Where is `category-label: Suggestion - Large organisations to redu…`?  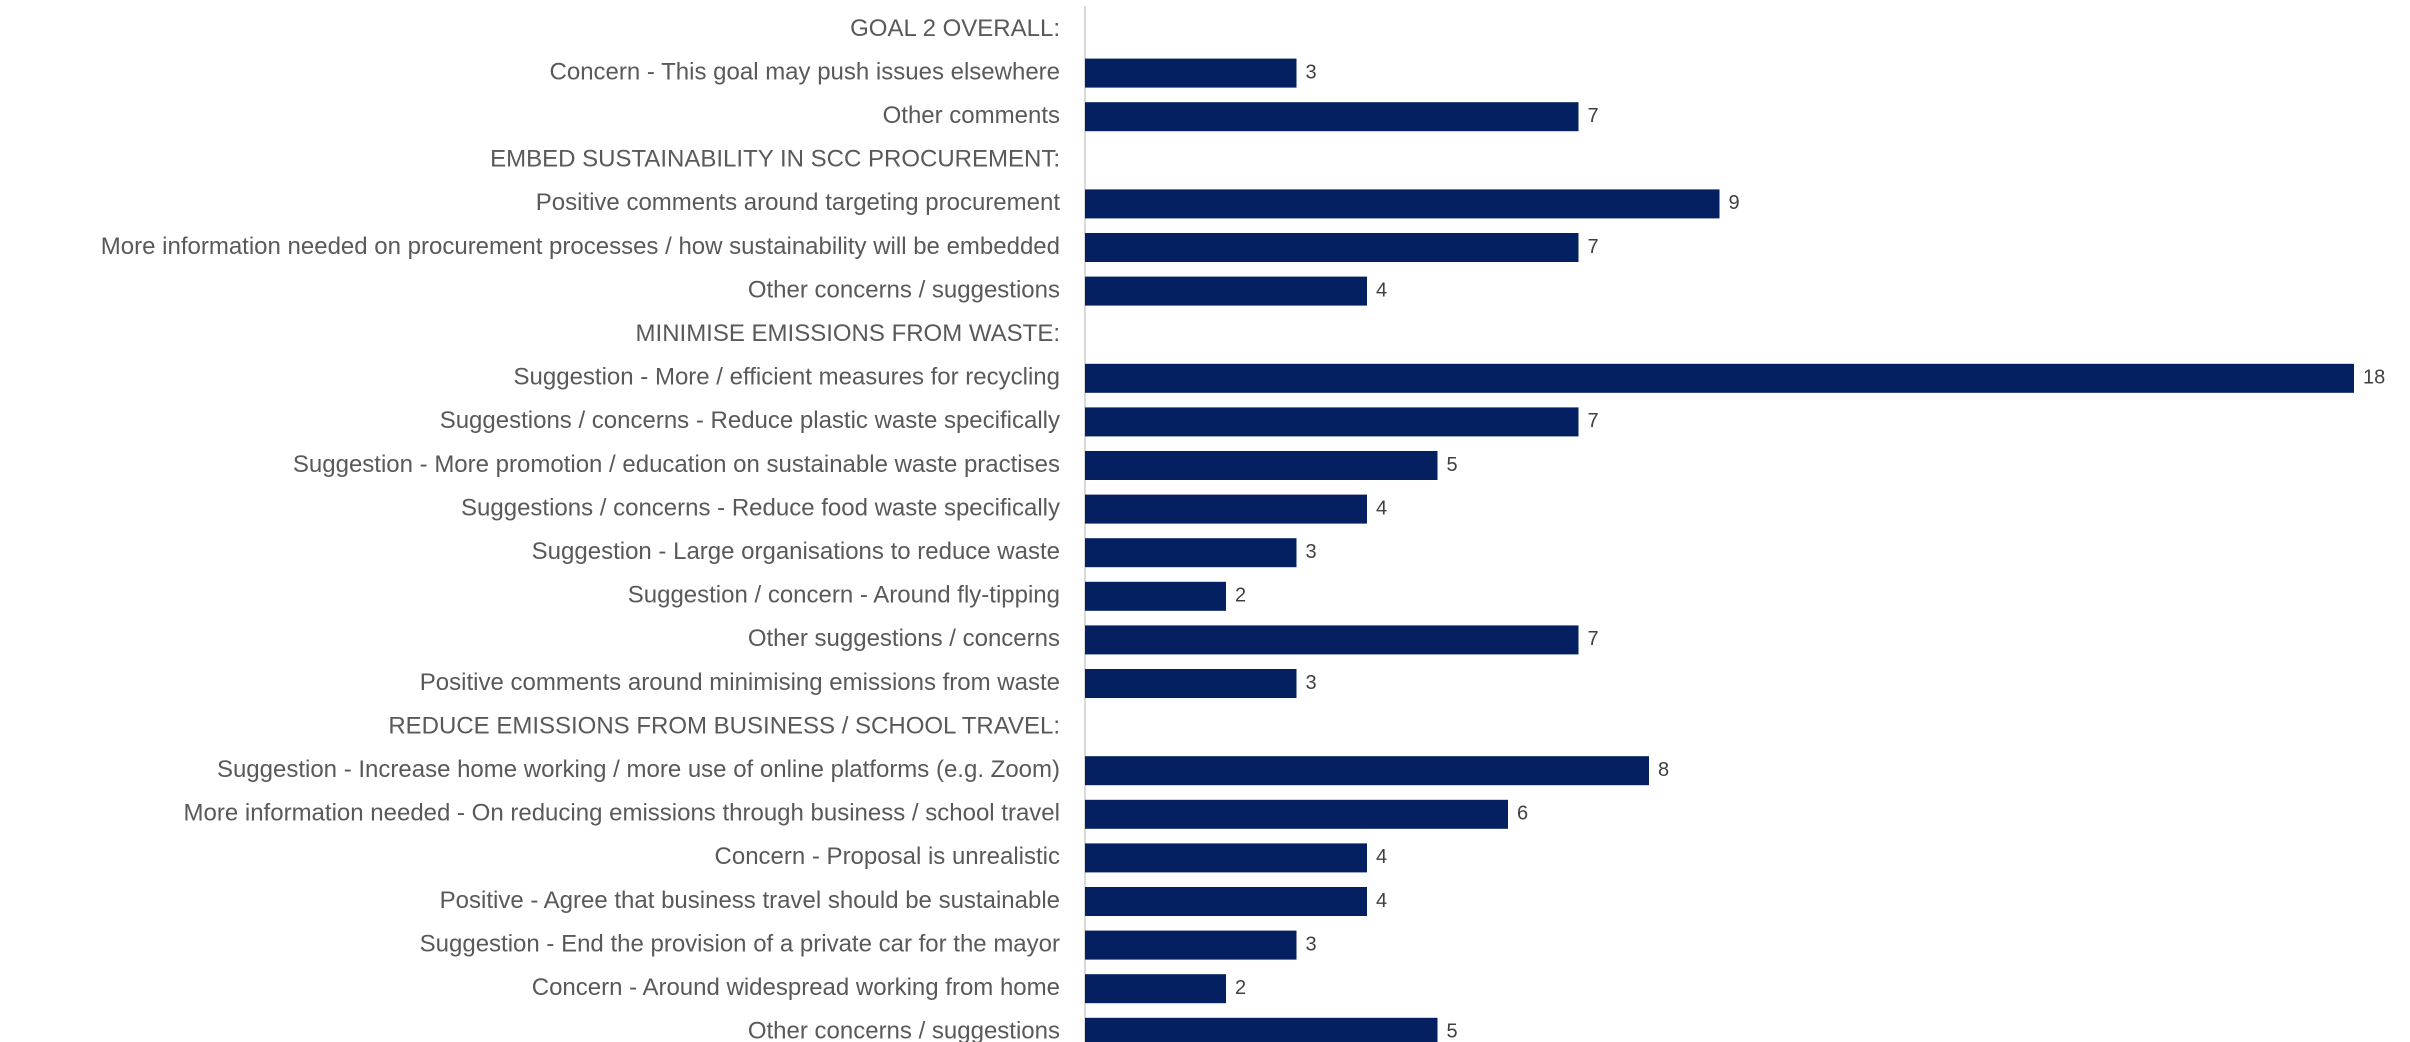 category-label: Suggestion - Large organisations to redu… is located at coordinates (796, 551).